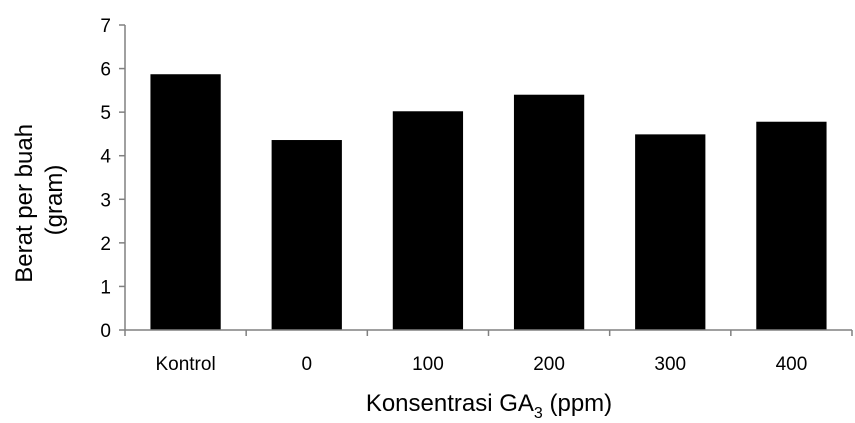  I want to click on x-axis-title: Konsentrasi GA3 (ppm), so click(489, 406).